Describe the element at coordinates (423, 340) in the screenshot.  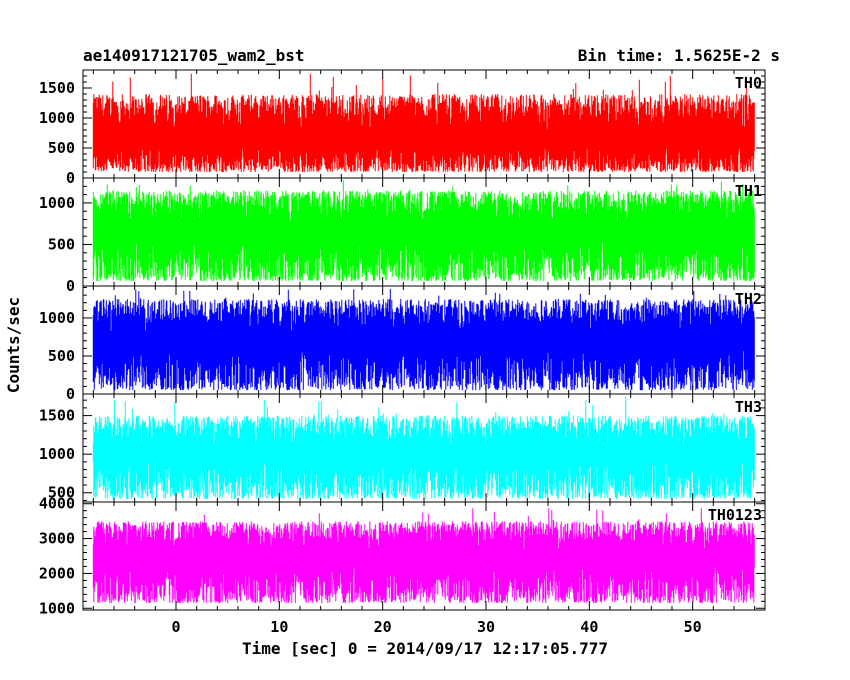
I see `light-curve-th2` at that location.